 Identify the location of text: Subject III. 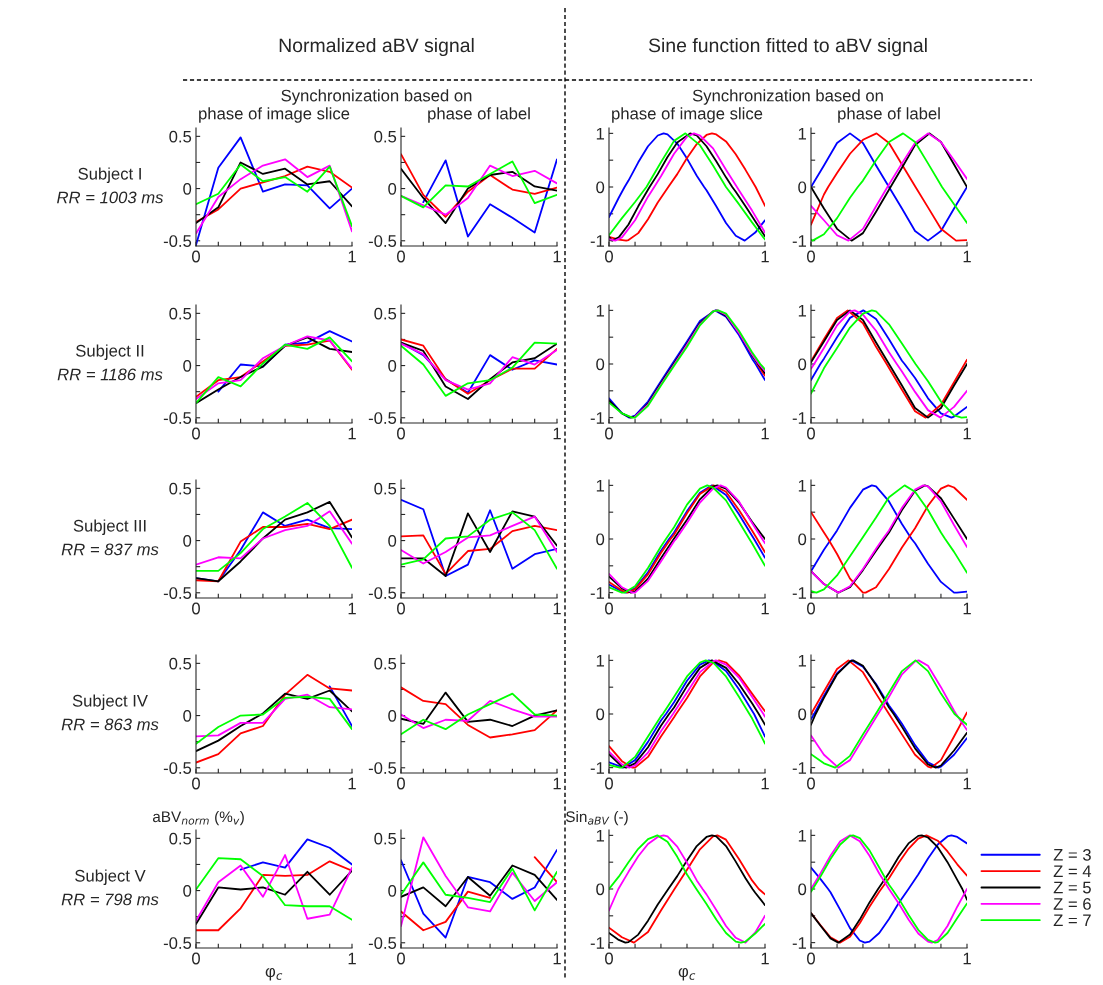
(109, 527).